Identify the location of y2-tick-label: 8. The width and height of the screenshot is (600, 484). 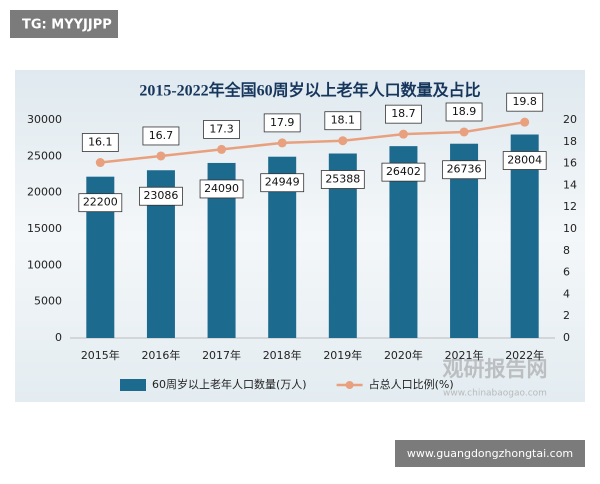
(566, 250).